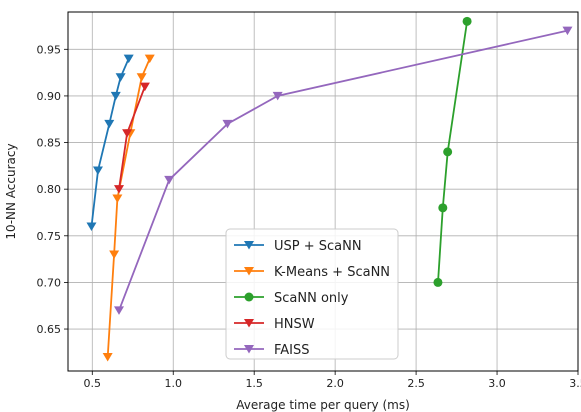  Describe the element at coordinates (272, 350) in the screenshot. I see `legend-item: FAISS` at that location.